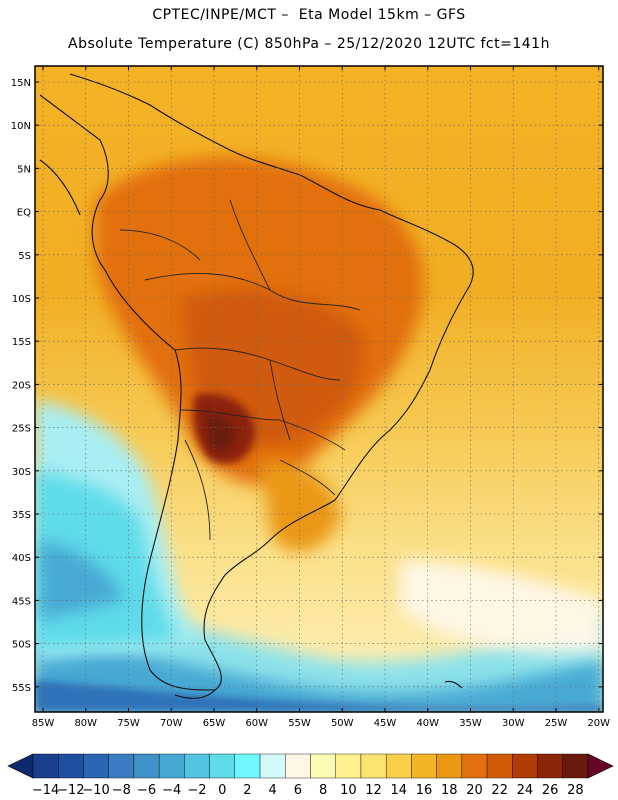  What do you see at coordinates (21, 558) in the screenshot?
I see `lat-label: 40S` at bounding box center [21, 558].